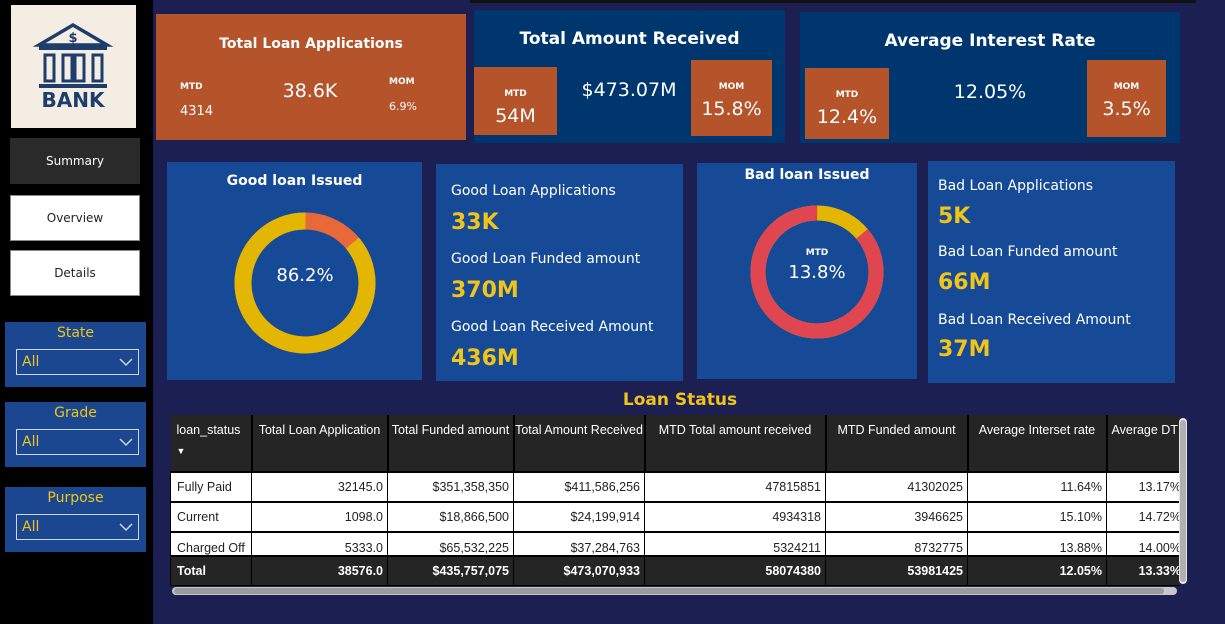 Image resolution: width=1225 pixels, height=624 pixels. What do you see at coordinates (1143, 443) in the screenshot?
I see `column-header-average-dti: Average DTI` at bounding box center [1143, 443].